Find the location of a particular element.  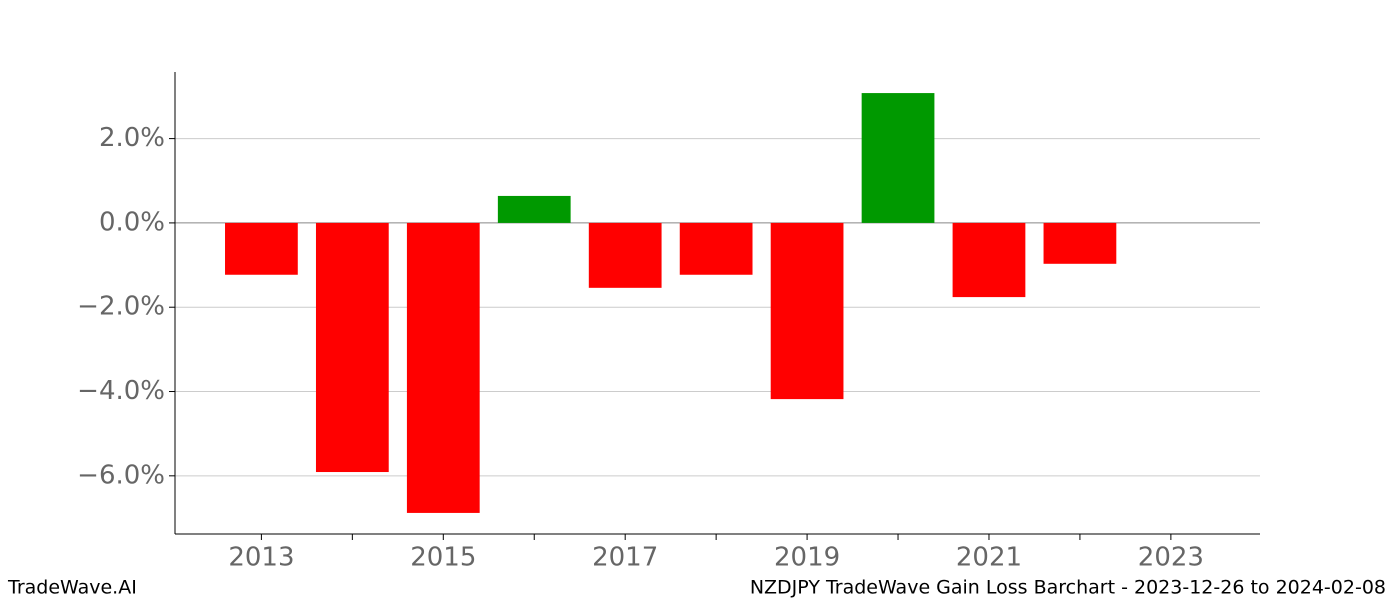

x-tick-label: 2013 is located at coordinates (261, 558).